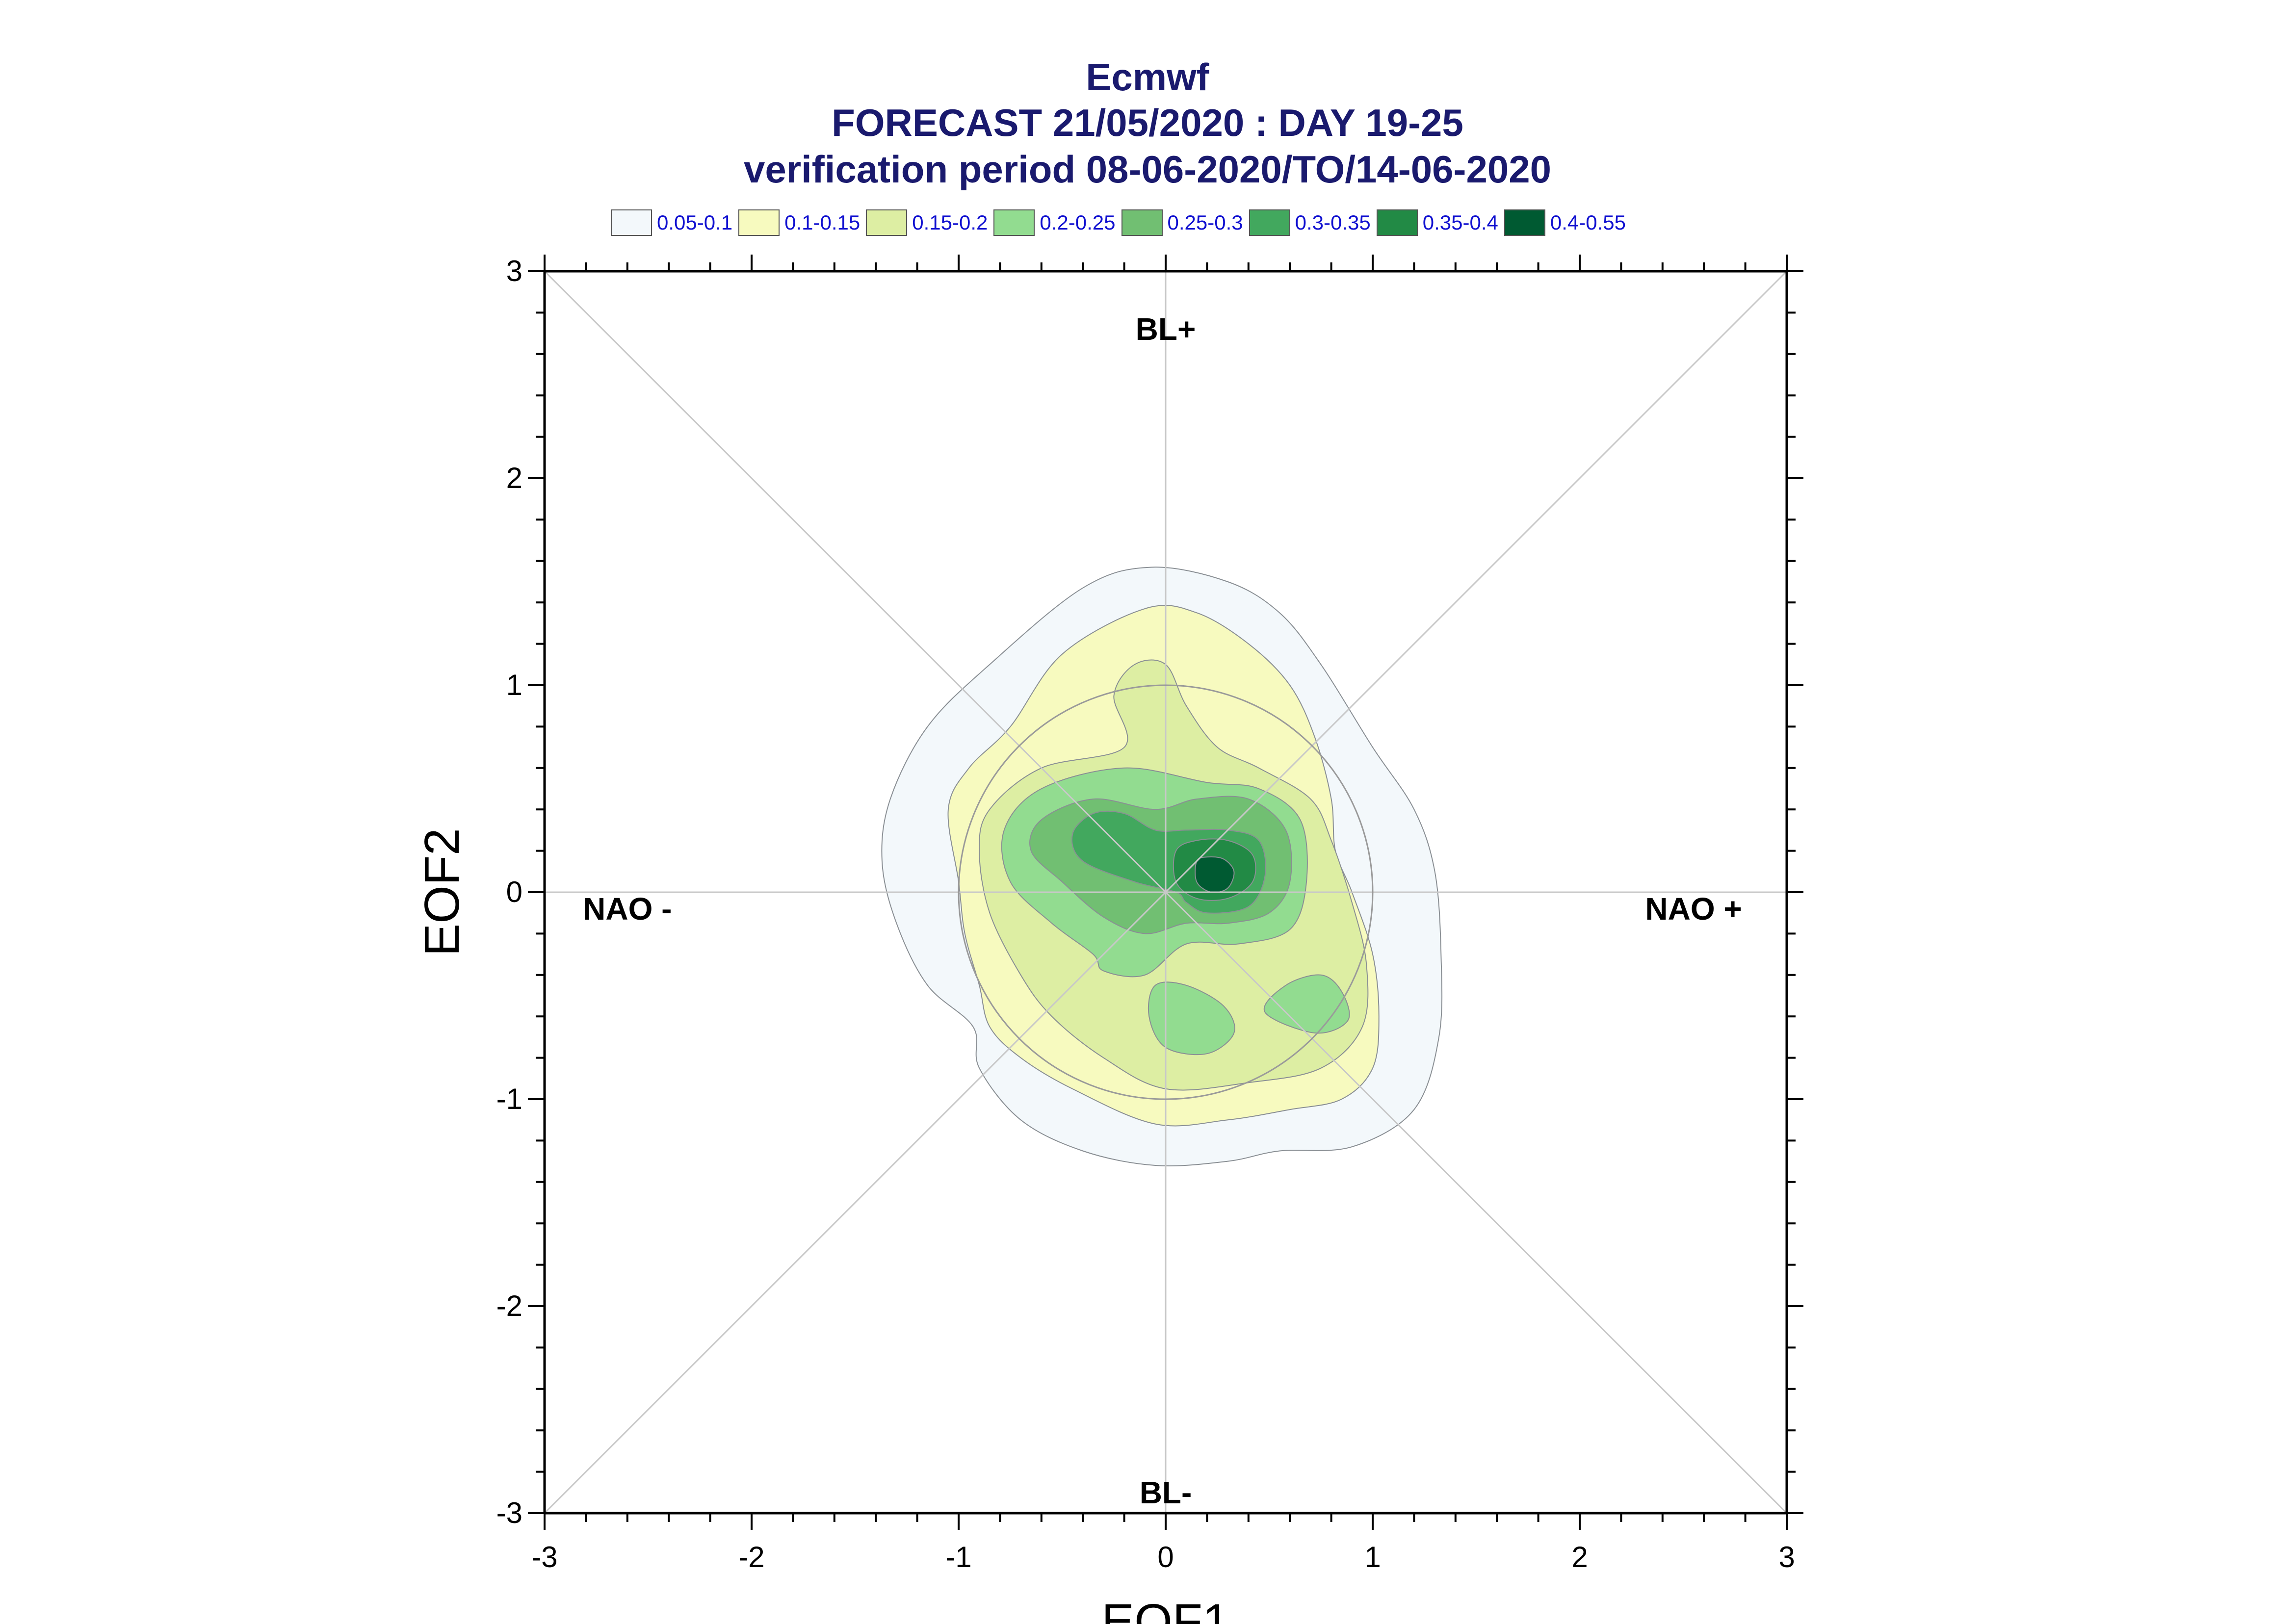 This screenshot has width=2295, height=1624. I want to click on legend-item: 0.05-0.1, so click(671, 222).